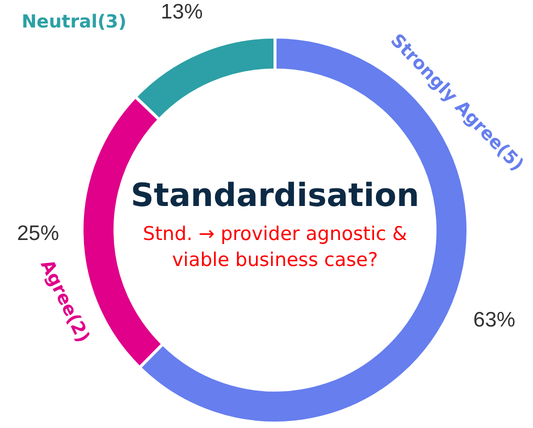  Describe the element at coordinates (275, 247) in the screenshot. I see `text: Stnd. → provider agnostic & viable business case?` at that location.